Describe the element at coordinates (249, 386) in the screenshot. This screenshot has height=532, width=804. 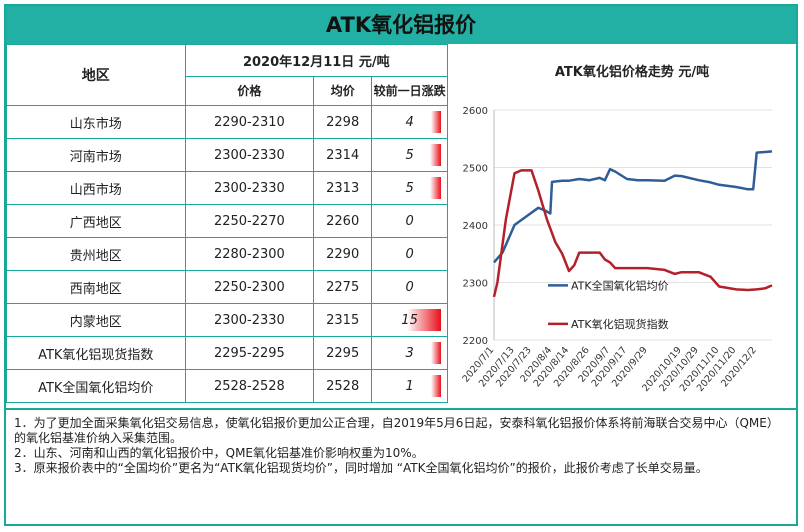
I see `price-cell: 2528-2528` at that location.